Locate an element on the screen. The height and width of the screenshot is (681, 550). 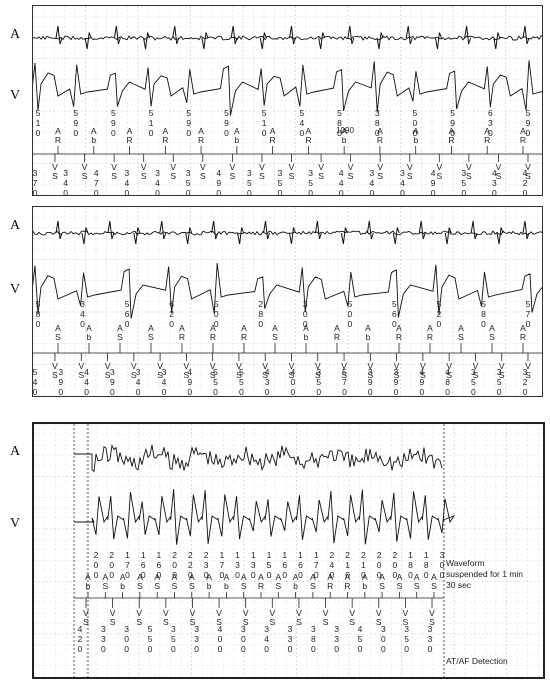
lead-v-label-2: V is located at coordinates (15, 289).